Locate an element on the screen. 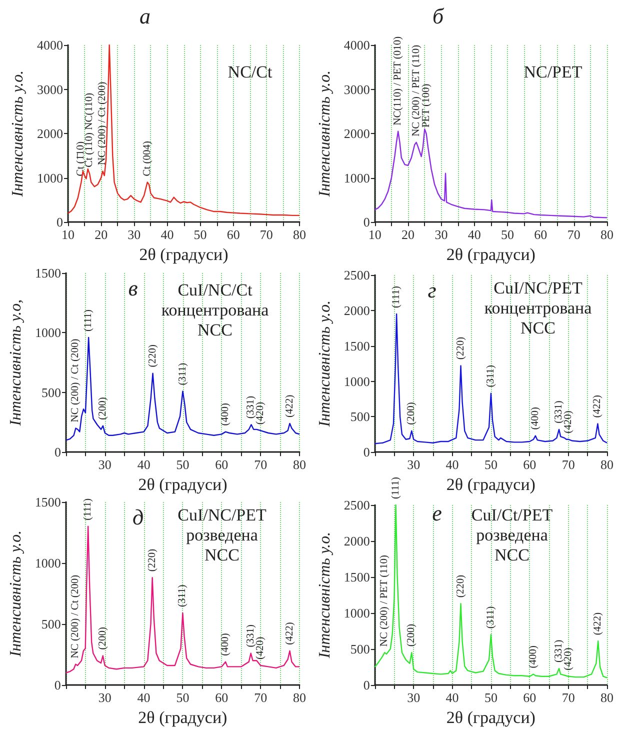  x-tick-label: 20 is located at coordinates (408, 234).